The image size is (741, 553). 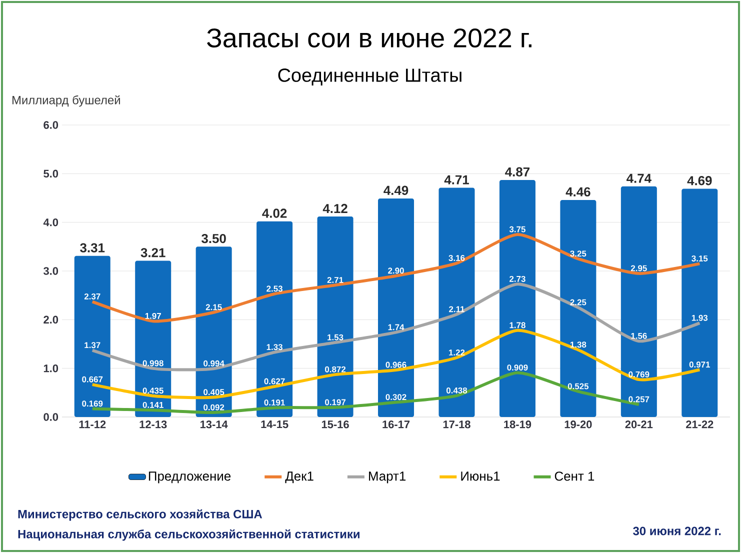 I want to click on data-label: 1.97, so click(x=153, y=315).